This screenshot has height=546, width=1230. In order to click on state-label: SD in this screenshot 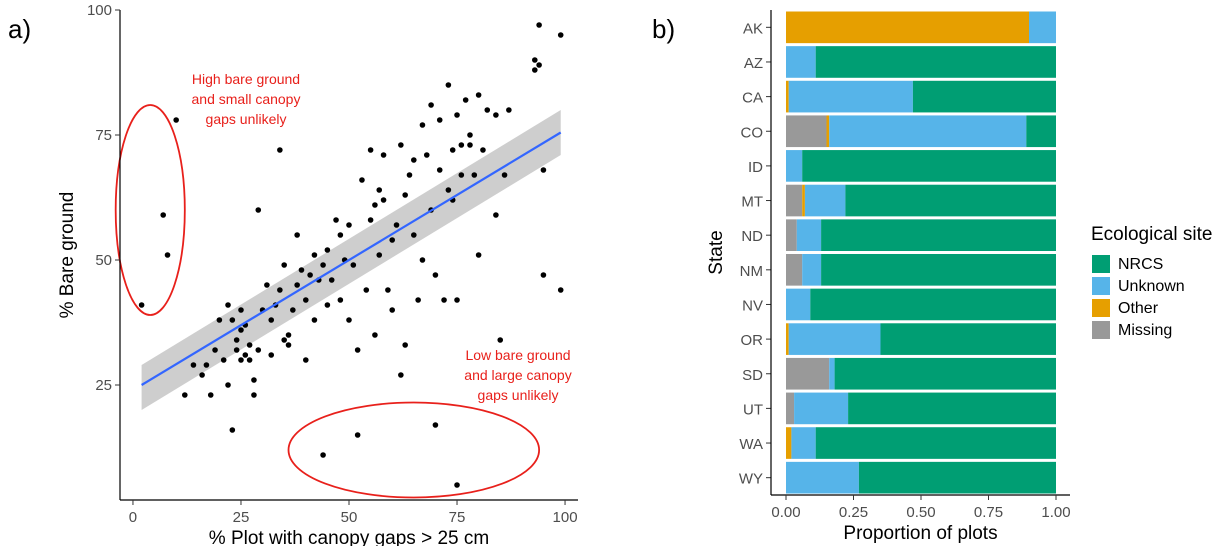, I will do `click(752, 375)`.